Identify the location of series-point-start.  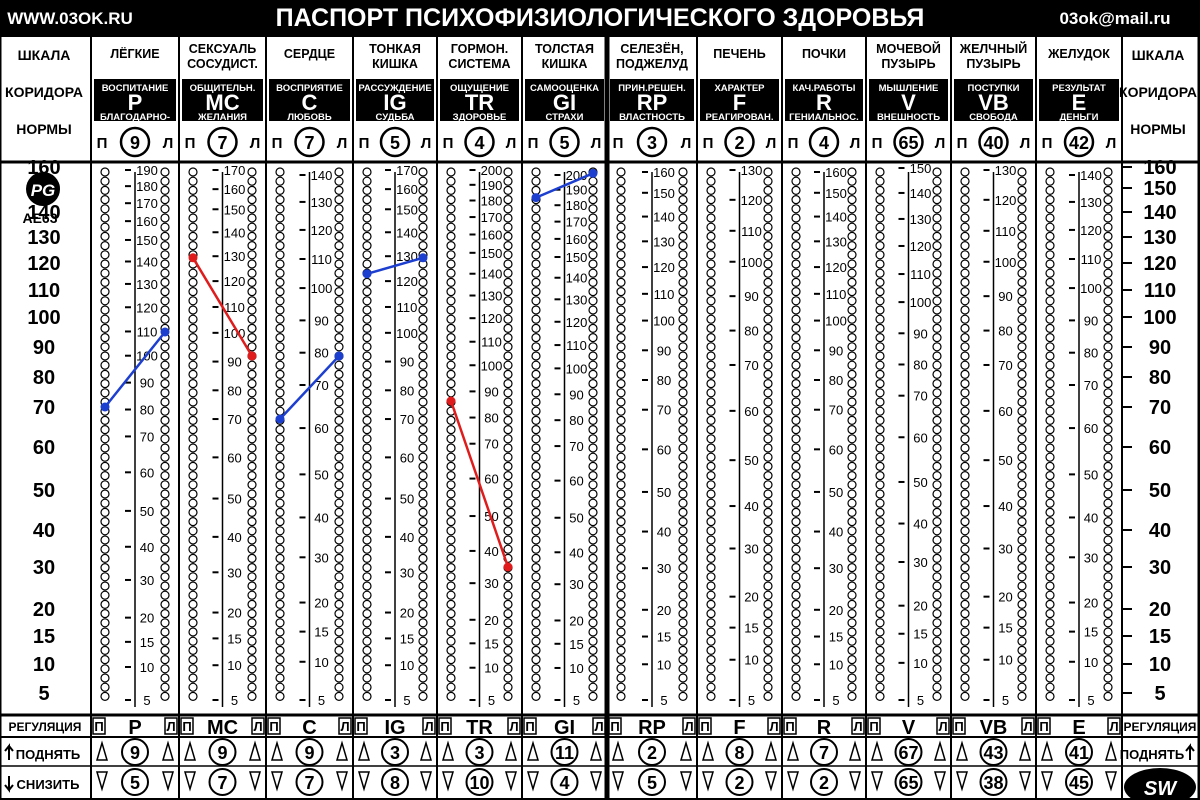
(280, 419).